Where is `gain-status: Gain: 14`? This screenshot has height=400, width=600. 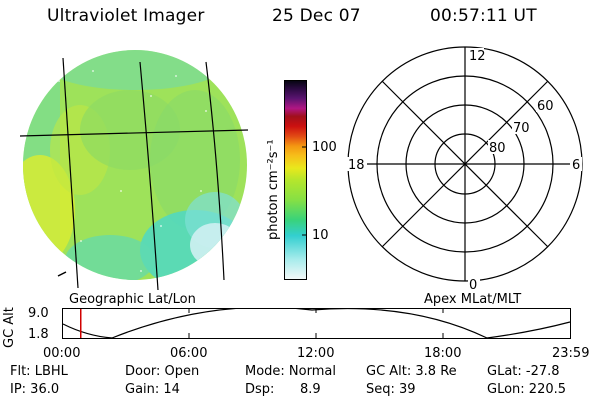
gain-status: Gain: 14 is located at coordinates (152, 389).